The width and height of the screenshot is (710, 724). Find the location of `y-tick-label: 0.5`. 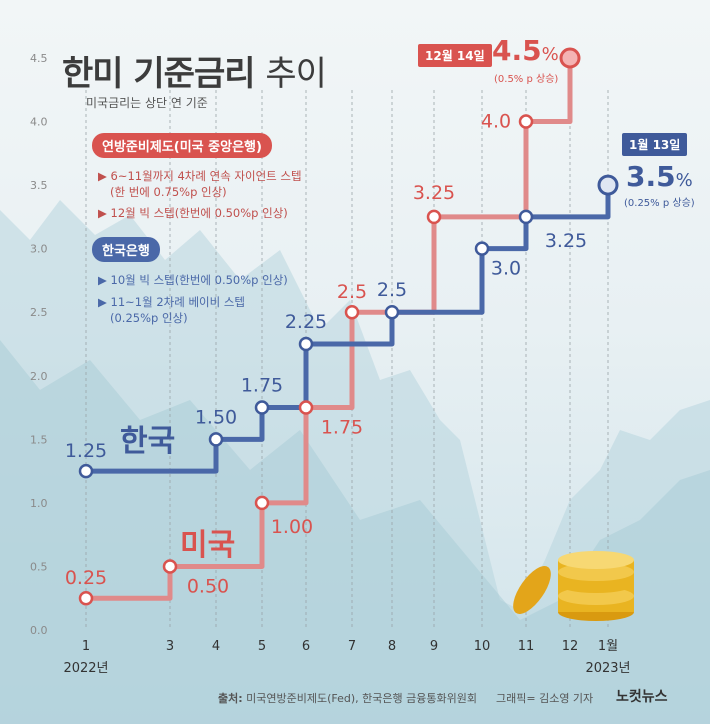

y-tick-label: 0.5 is located at coordinates (39, 566).